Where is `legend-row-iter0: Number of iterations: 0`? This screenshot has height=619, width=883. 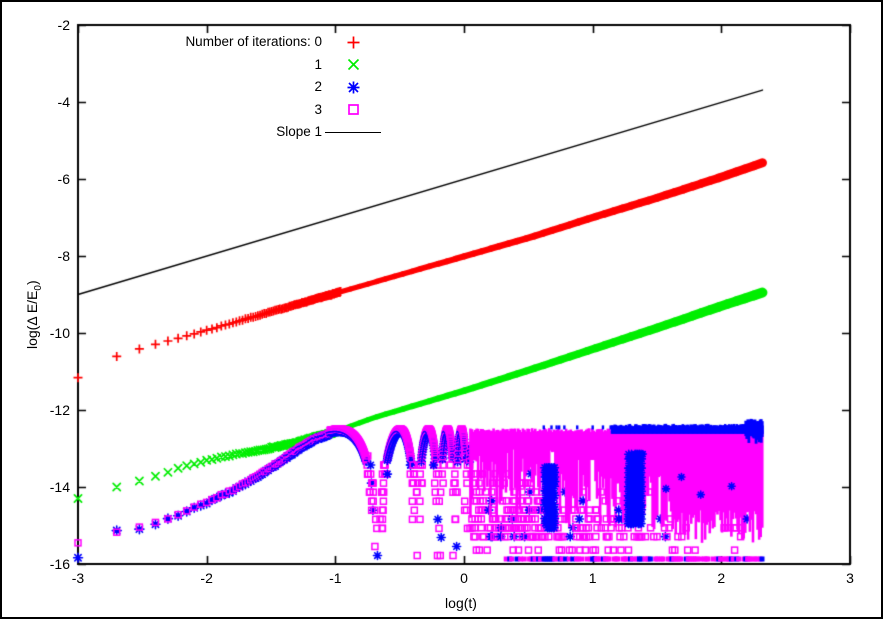
legend-row-iter0: Number of iterations: 0 is located at coordinates (252, 42).